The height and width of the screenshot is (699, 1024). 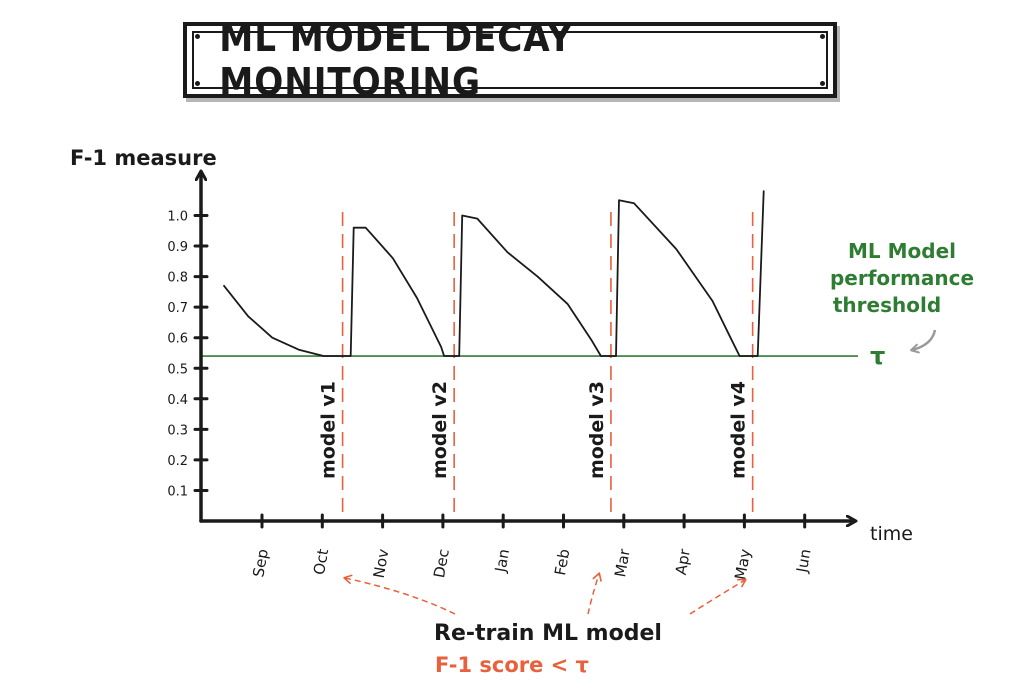 What do you see at coordinates (891, 534) in the screenshot?
I see `x-axis-label: time` at bounding box center [891, 534].